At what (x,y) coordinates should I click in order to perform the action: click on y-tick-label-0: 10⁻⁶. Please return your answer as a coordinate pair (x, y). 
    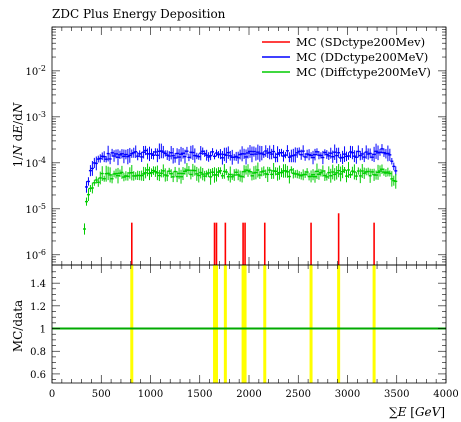
    Looking at the image, I should click on (35, 255).